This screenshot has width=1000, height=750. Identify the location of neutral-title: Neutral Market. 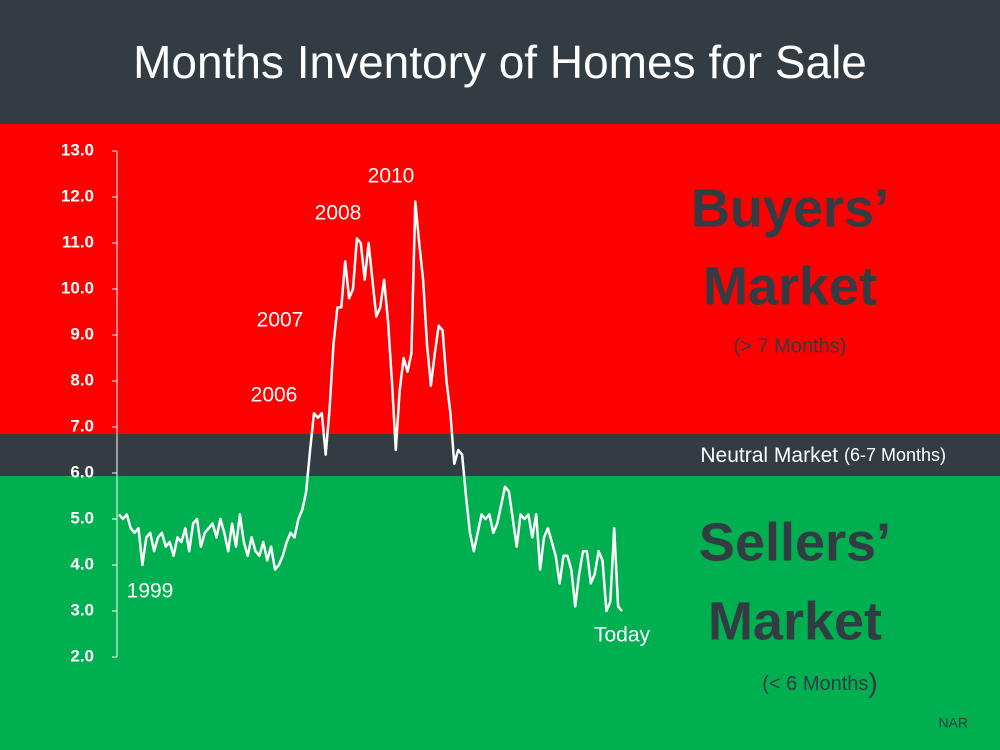
(769, 455).